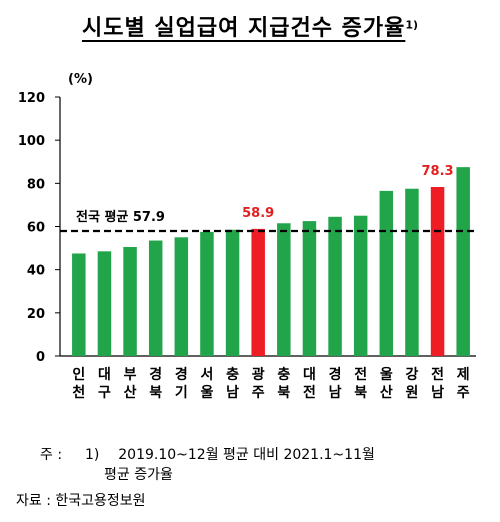  Describe the element at coordinates (138, 475) in the screenshot. I see `footnote-continuation: 평균 증가율` at that location.